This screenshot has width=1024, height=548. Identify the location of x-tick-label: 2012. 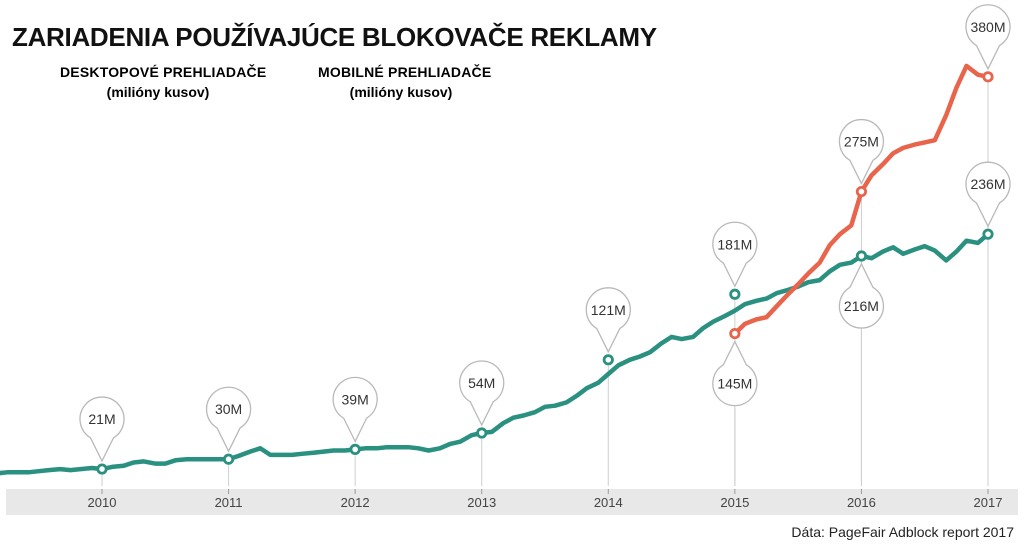
(355, 502).